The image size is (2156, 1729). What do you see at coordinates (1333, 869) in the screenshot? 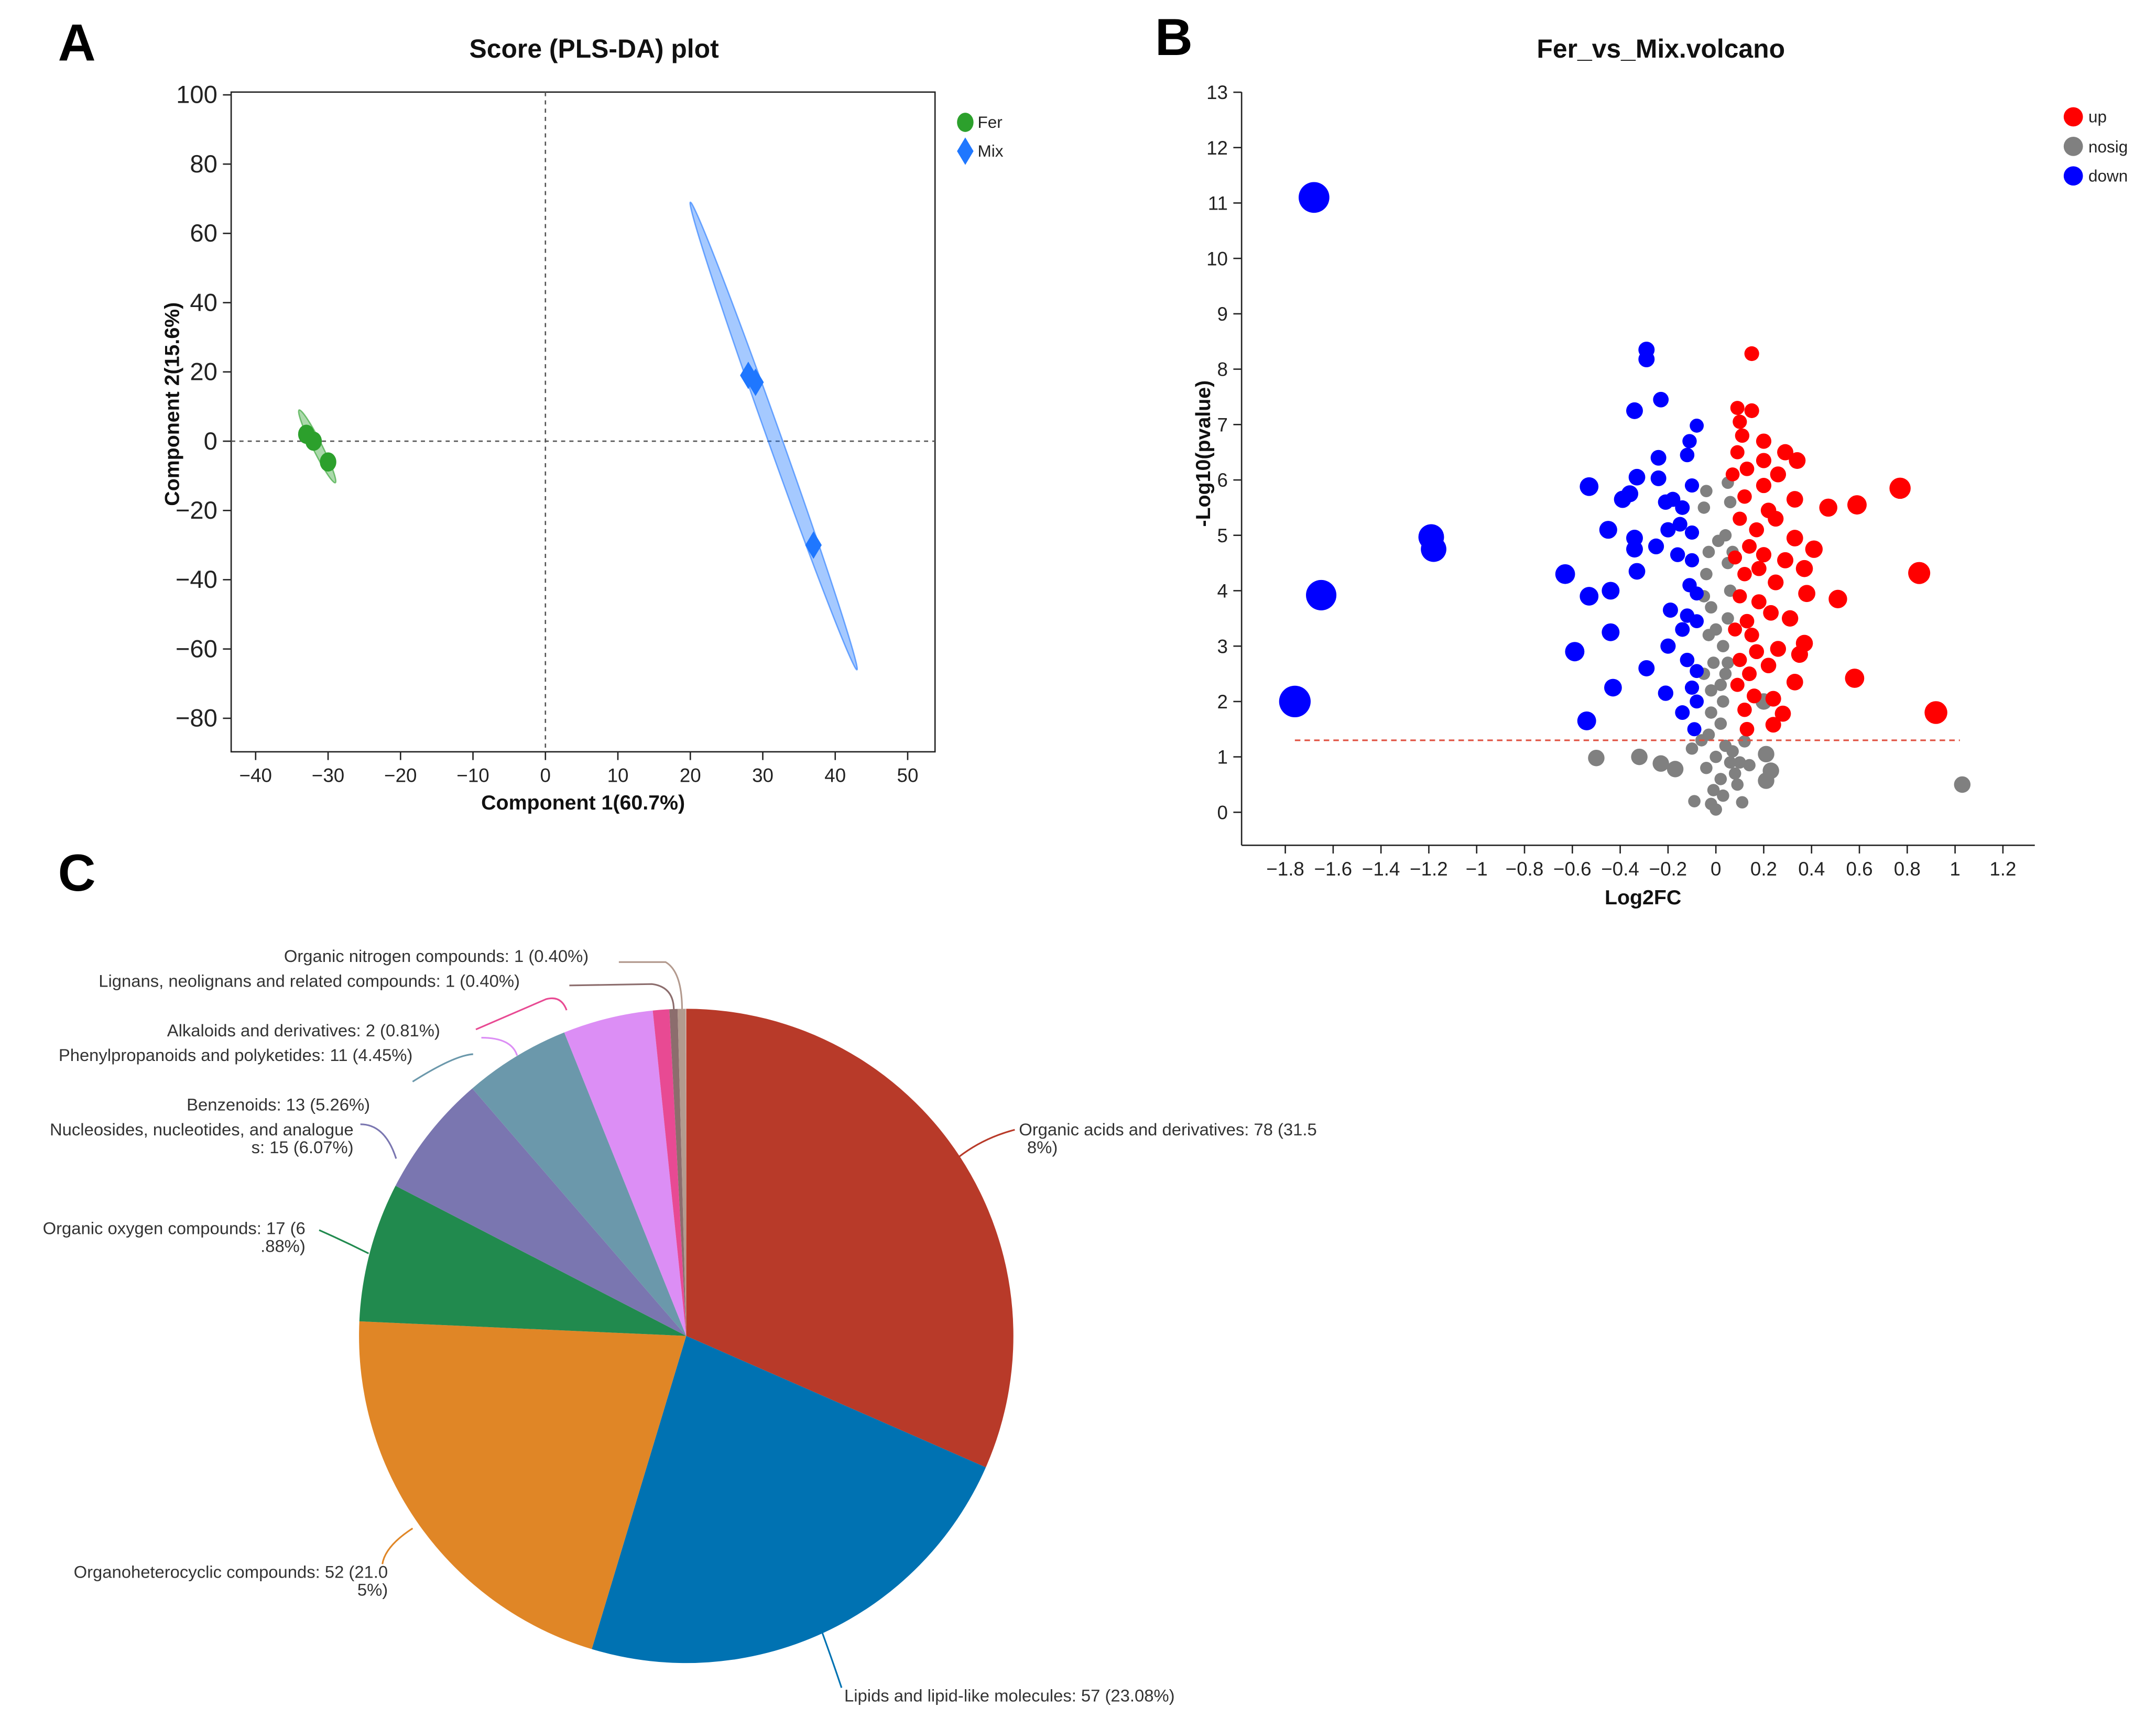
I see `x-tick-label: −1.6` at bounding box center [1333, 869].